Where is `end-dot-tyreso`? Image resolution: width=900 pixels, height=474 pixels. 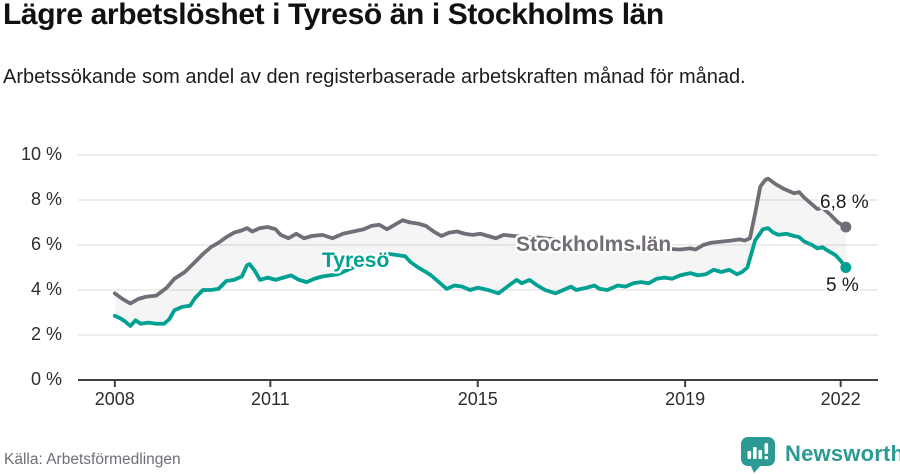
end-dot-tyreso is located at coordinates (846, 267).